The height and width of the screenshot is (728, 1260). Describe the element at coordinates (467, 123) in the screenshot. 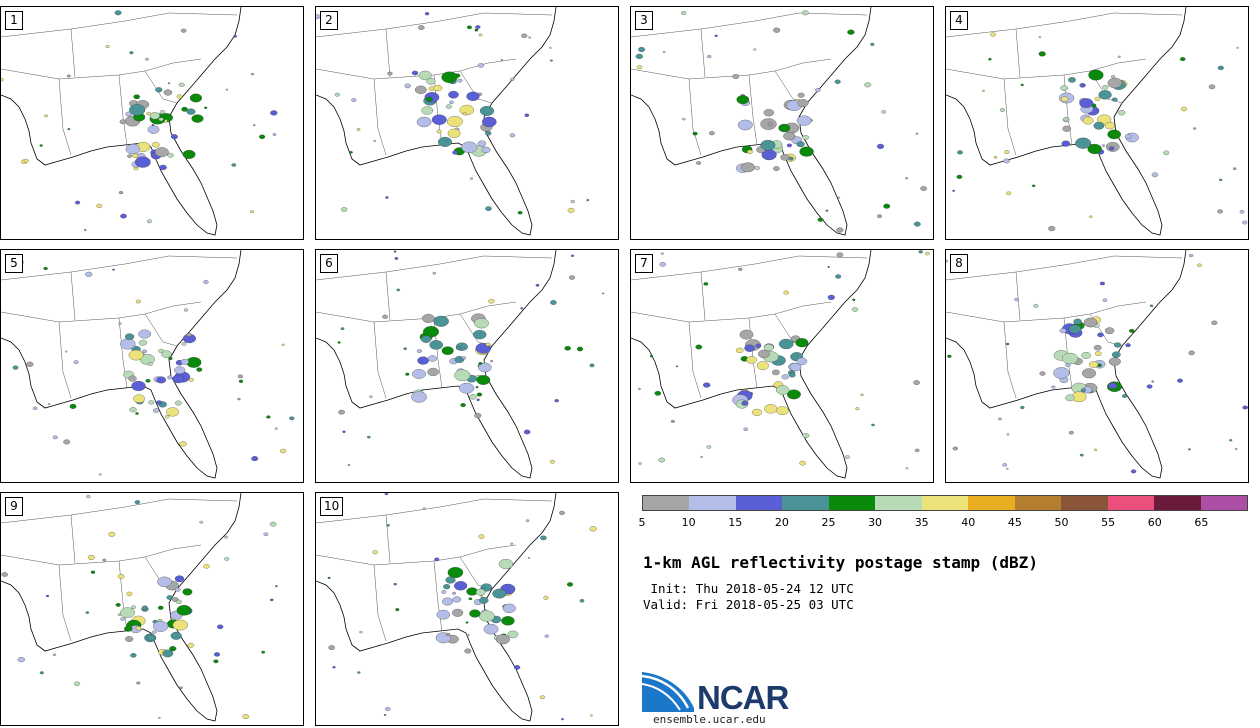

I see `member-panel: 2` at that location.